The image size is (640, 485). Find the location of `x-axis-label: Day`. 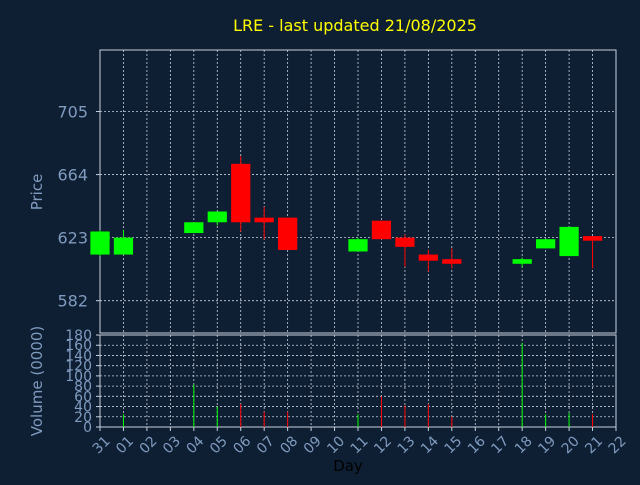

x-axis-label: Day is located at coordinates (348, 466).